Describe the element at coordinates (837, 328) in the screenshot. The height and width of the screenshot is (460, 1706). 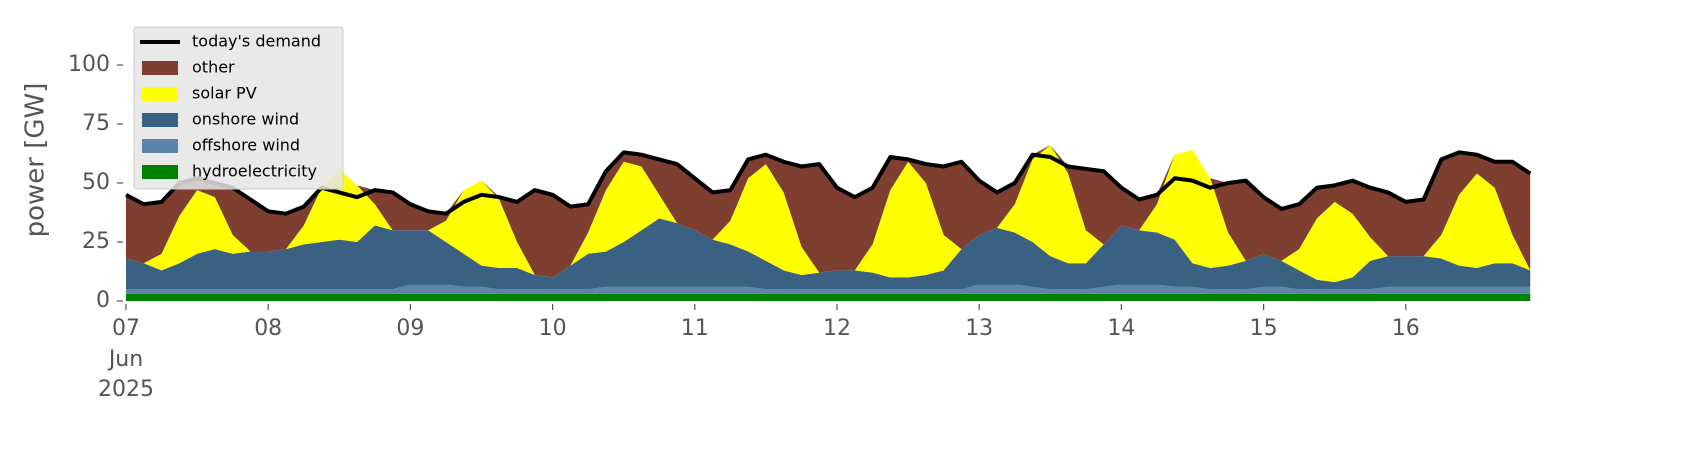
I see `x-tick-label: 12` at that location.